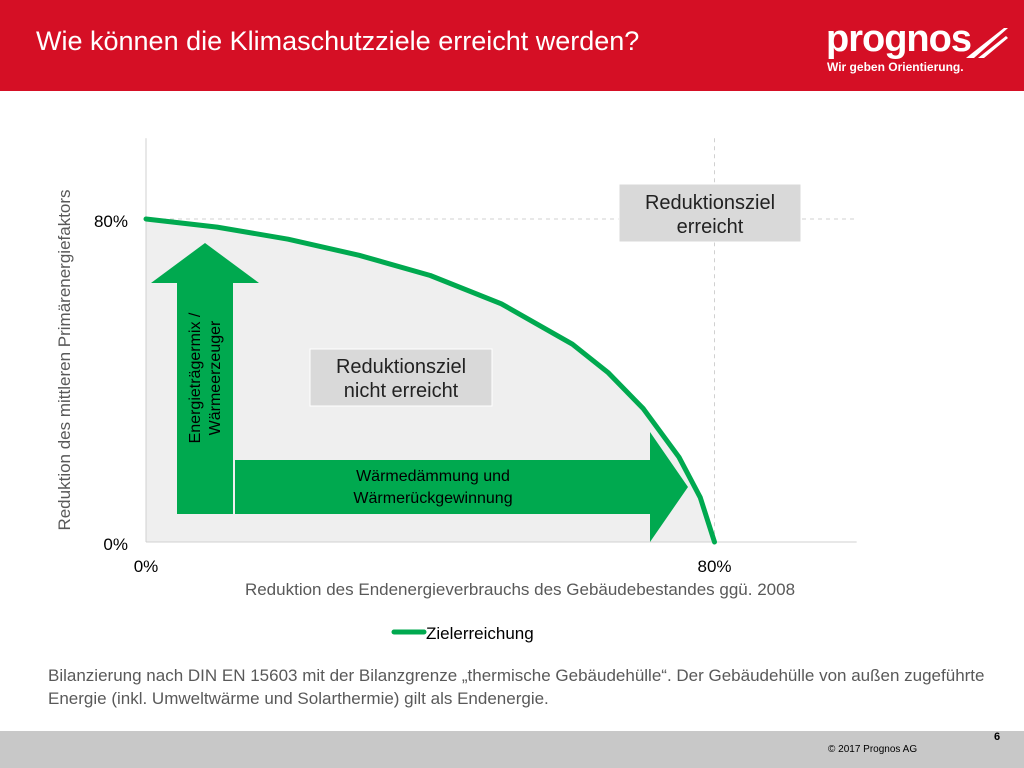 The width and height of the screenshot is (1024, 768). Describe the element at coordinates (215, 377) in the screenshot. I see `vertical-arrow-label-line2: Wärmeerzeuger` at that location.